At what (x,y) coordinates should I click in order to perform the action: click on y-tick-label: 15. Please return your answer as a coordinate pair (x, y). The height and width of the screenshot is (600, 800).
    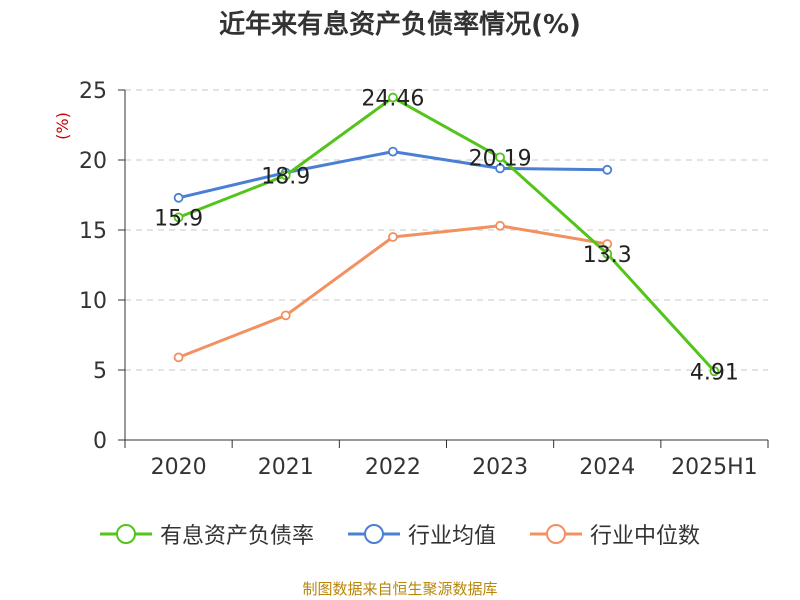
    Looking at the image, I should click on (93, 231).